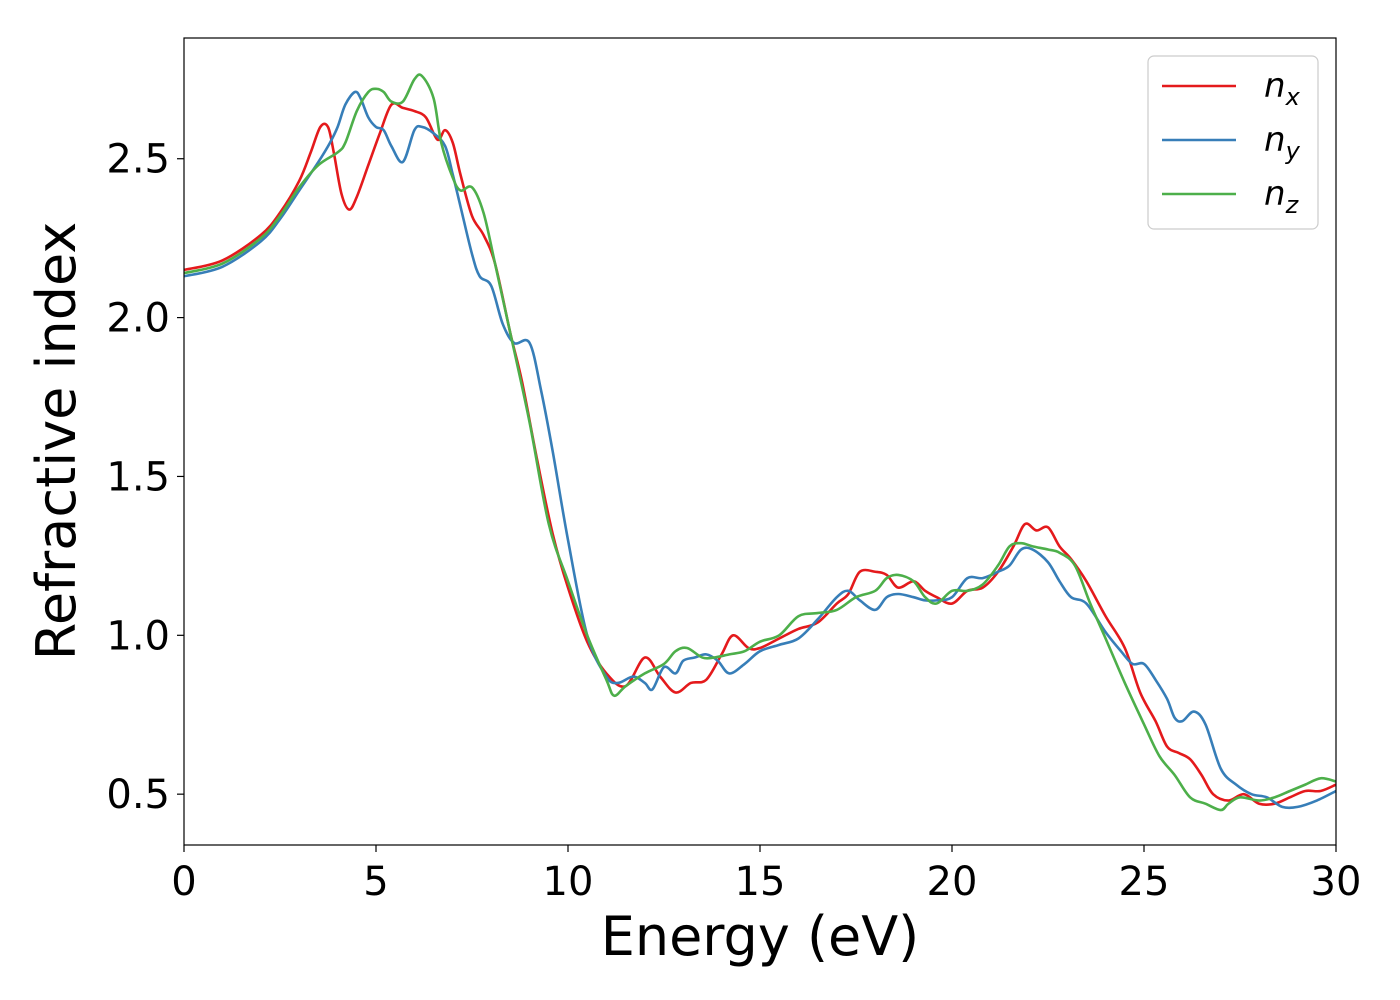 The image size is (1400, 1000). What do you see at coordinates (568, 882) in the screenshot?
I see `x-tick-label: 10` at bounding box center [568, 882].